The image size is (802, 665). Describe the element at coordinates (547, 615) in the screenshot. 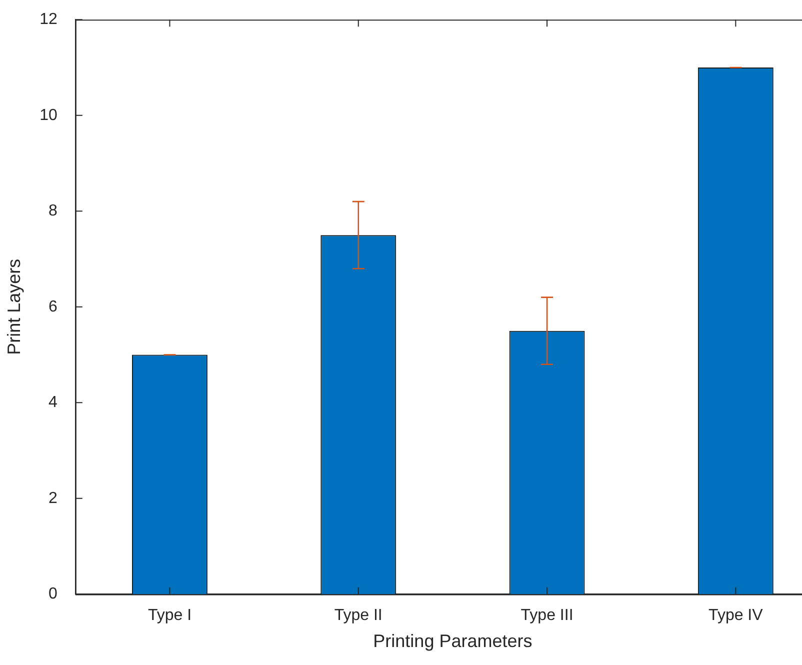

I see `x-tick-label: Type III` at that location.